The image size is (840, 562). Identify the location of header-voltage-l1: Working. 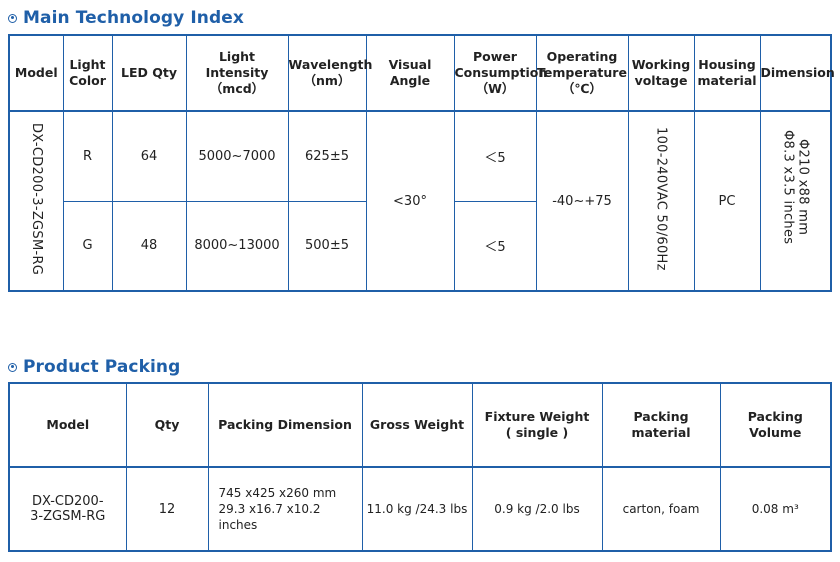
(661, 64).